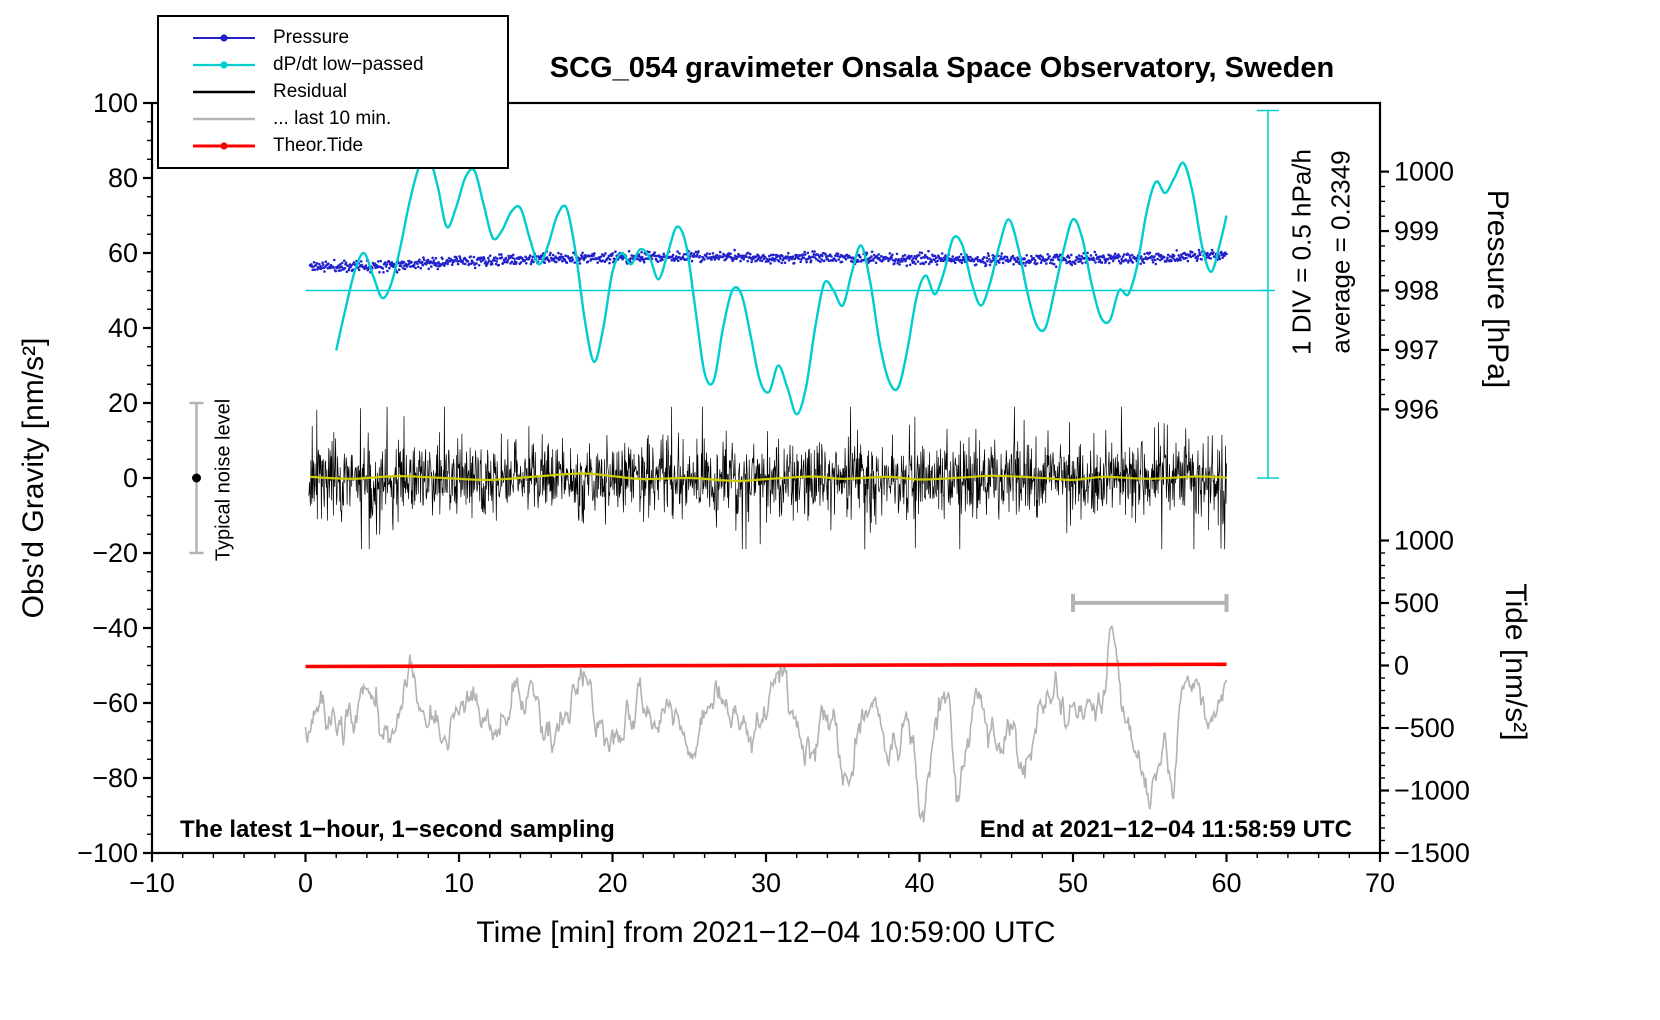 The width and height of the screenshot is (1660, 1020). I want to click on gravity-axis-label: Obs'd Gravity [nm/s²], so click(33, 478).